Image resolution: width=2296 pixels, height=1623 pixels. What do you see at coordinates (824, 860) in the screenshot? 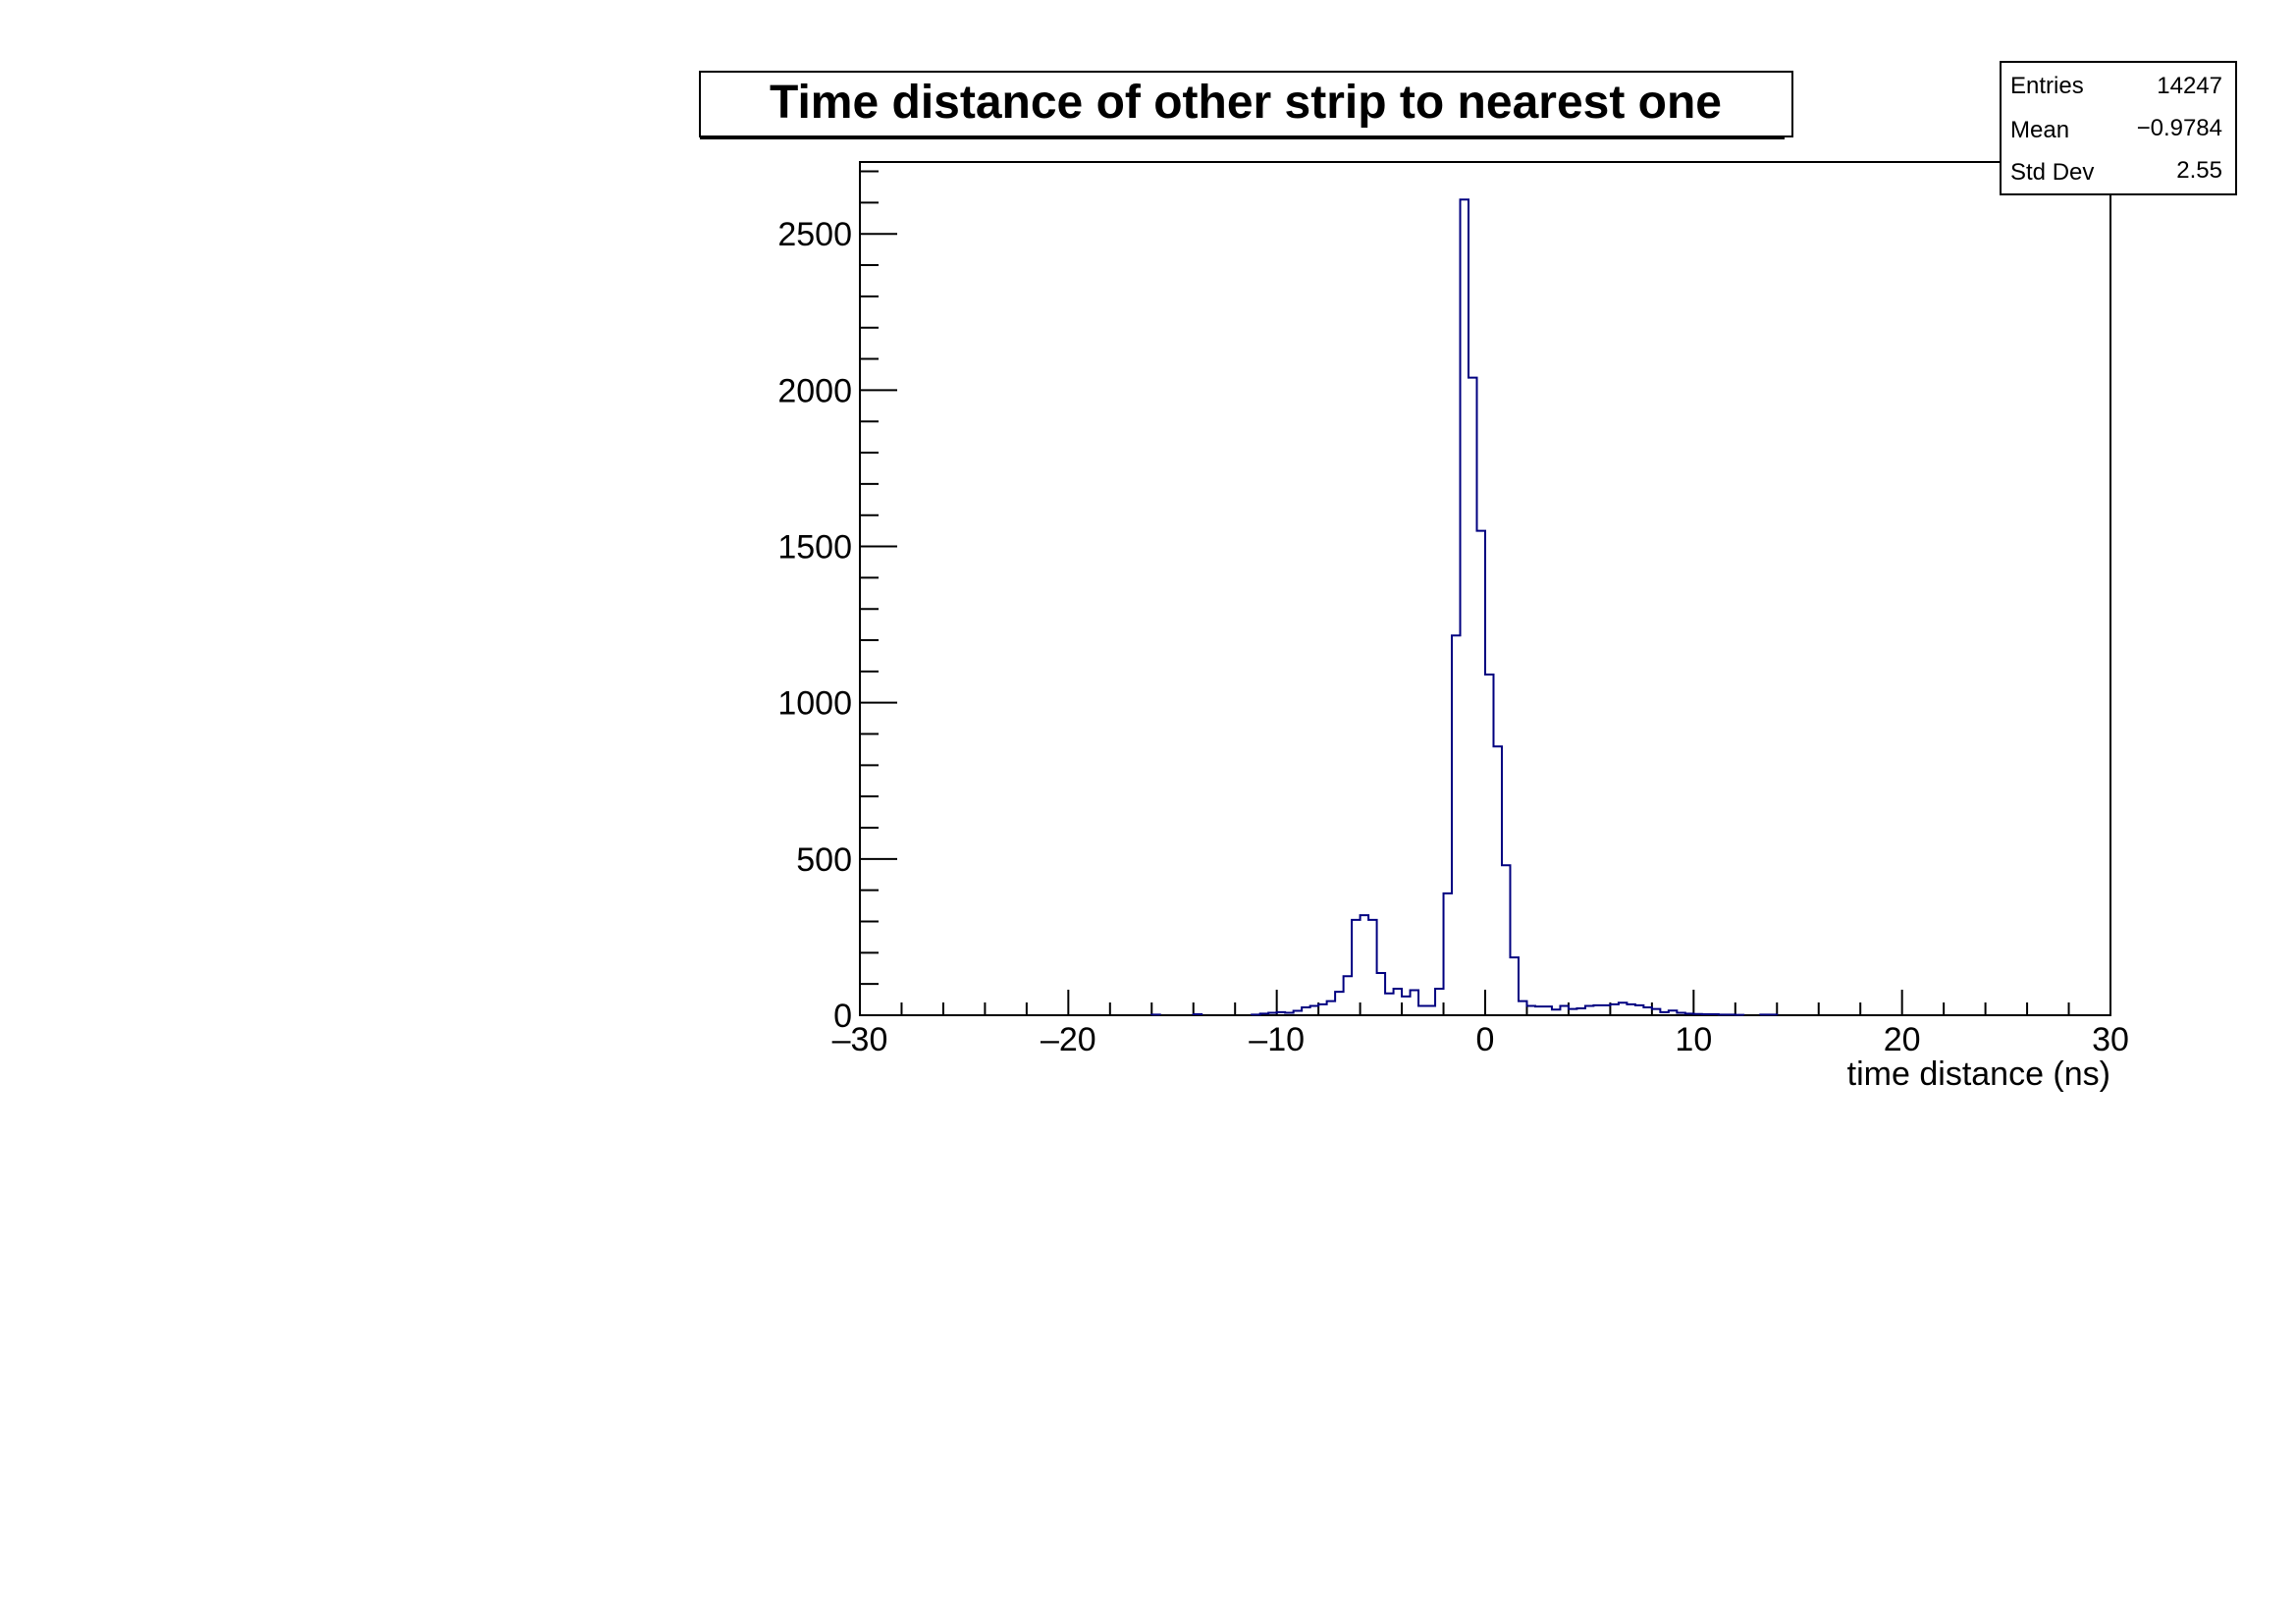
I see `y-tick-label: 500` at bounding box center [824, 860].